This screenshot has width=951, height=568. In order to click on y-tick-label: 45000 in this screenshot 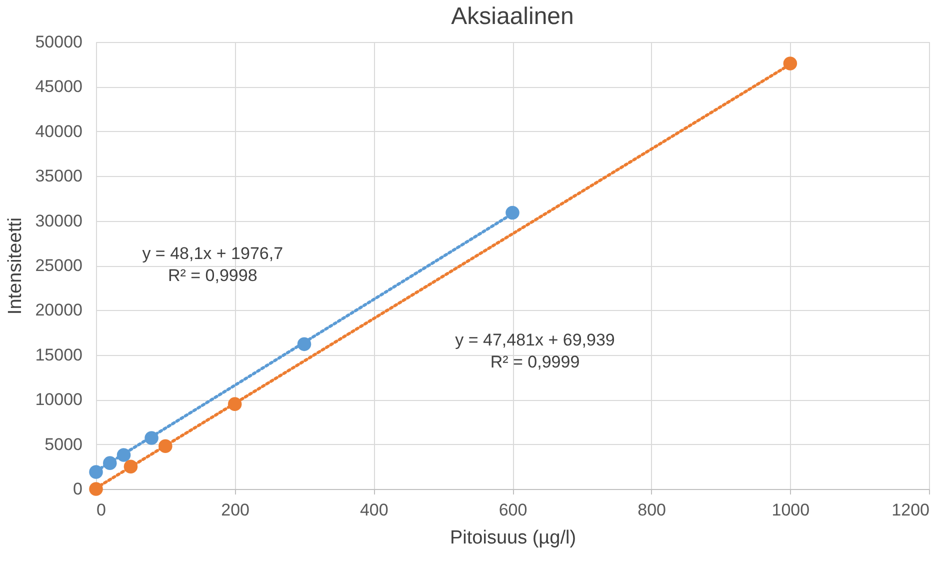, I will do `click(58, 86)`.